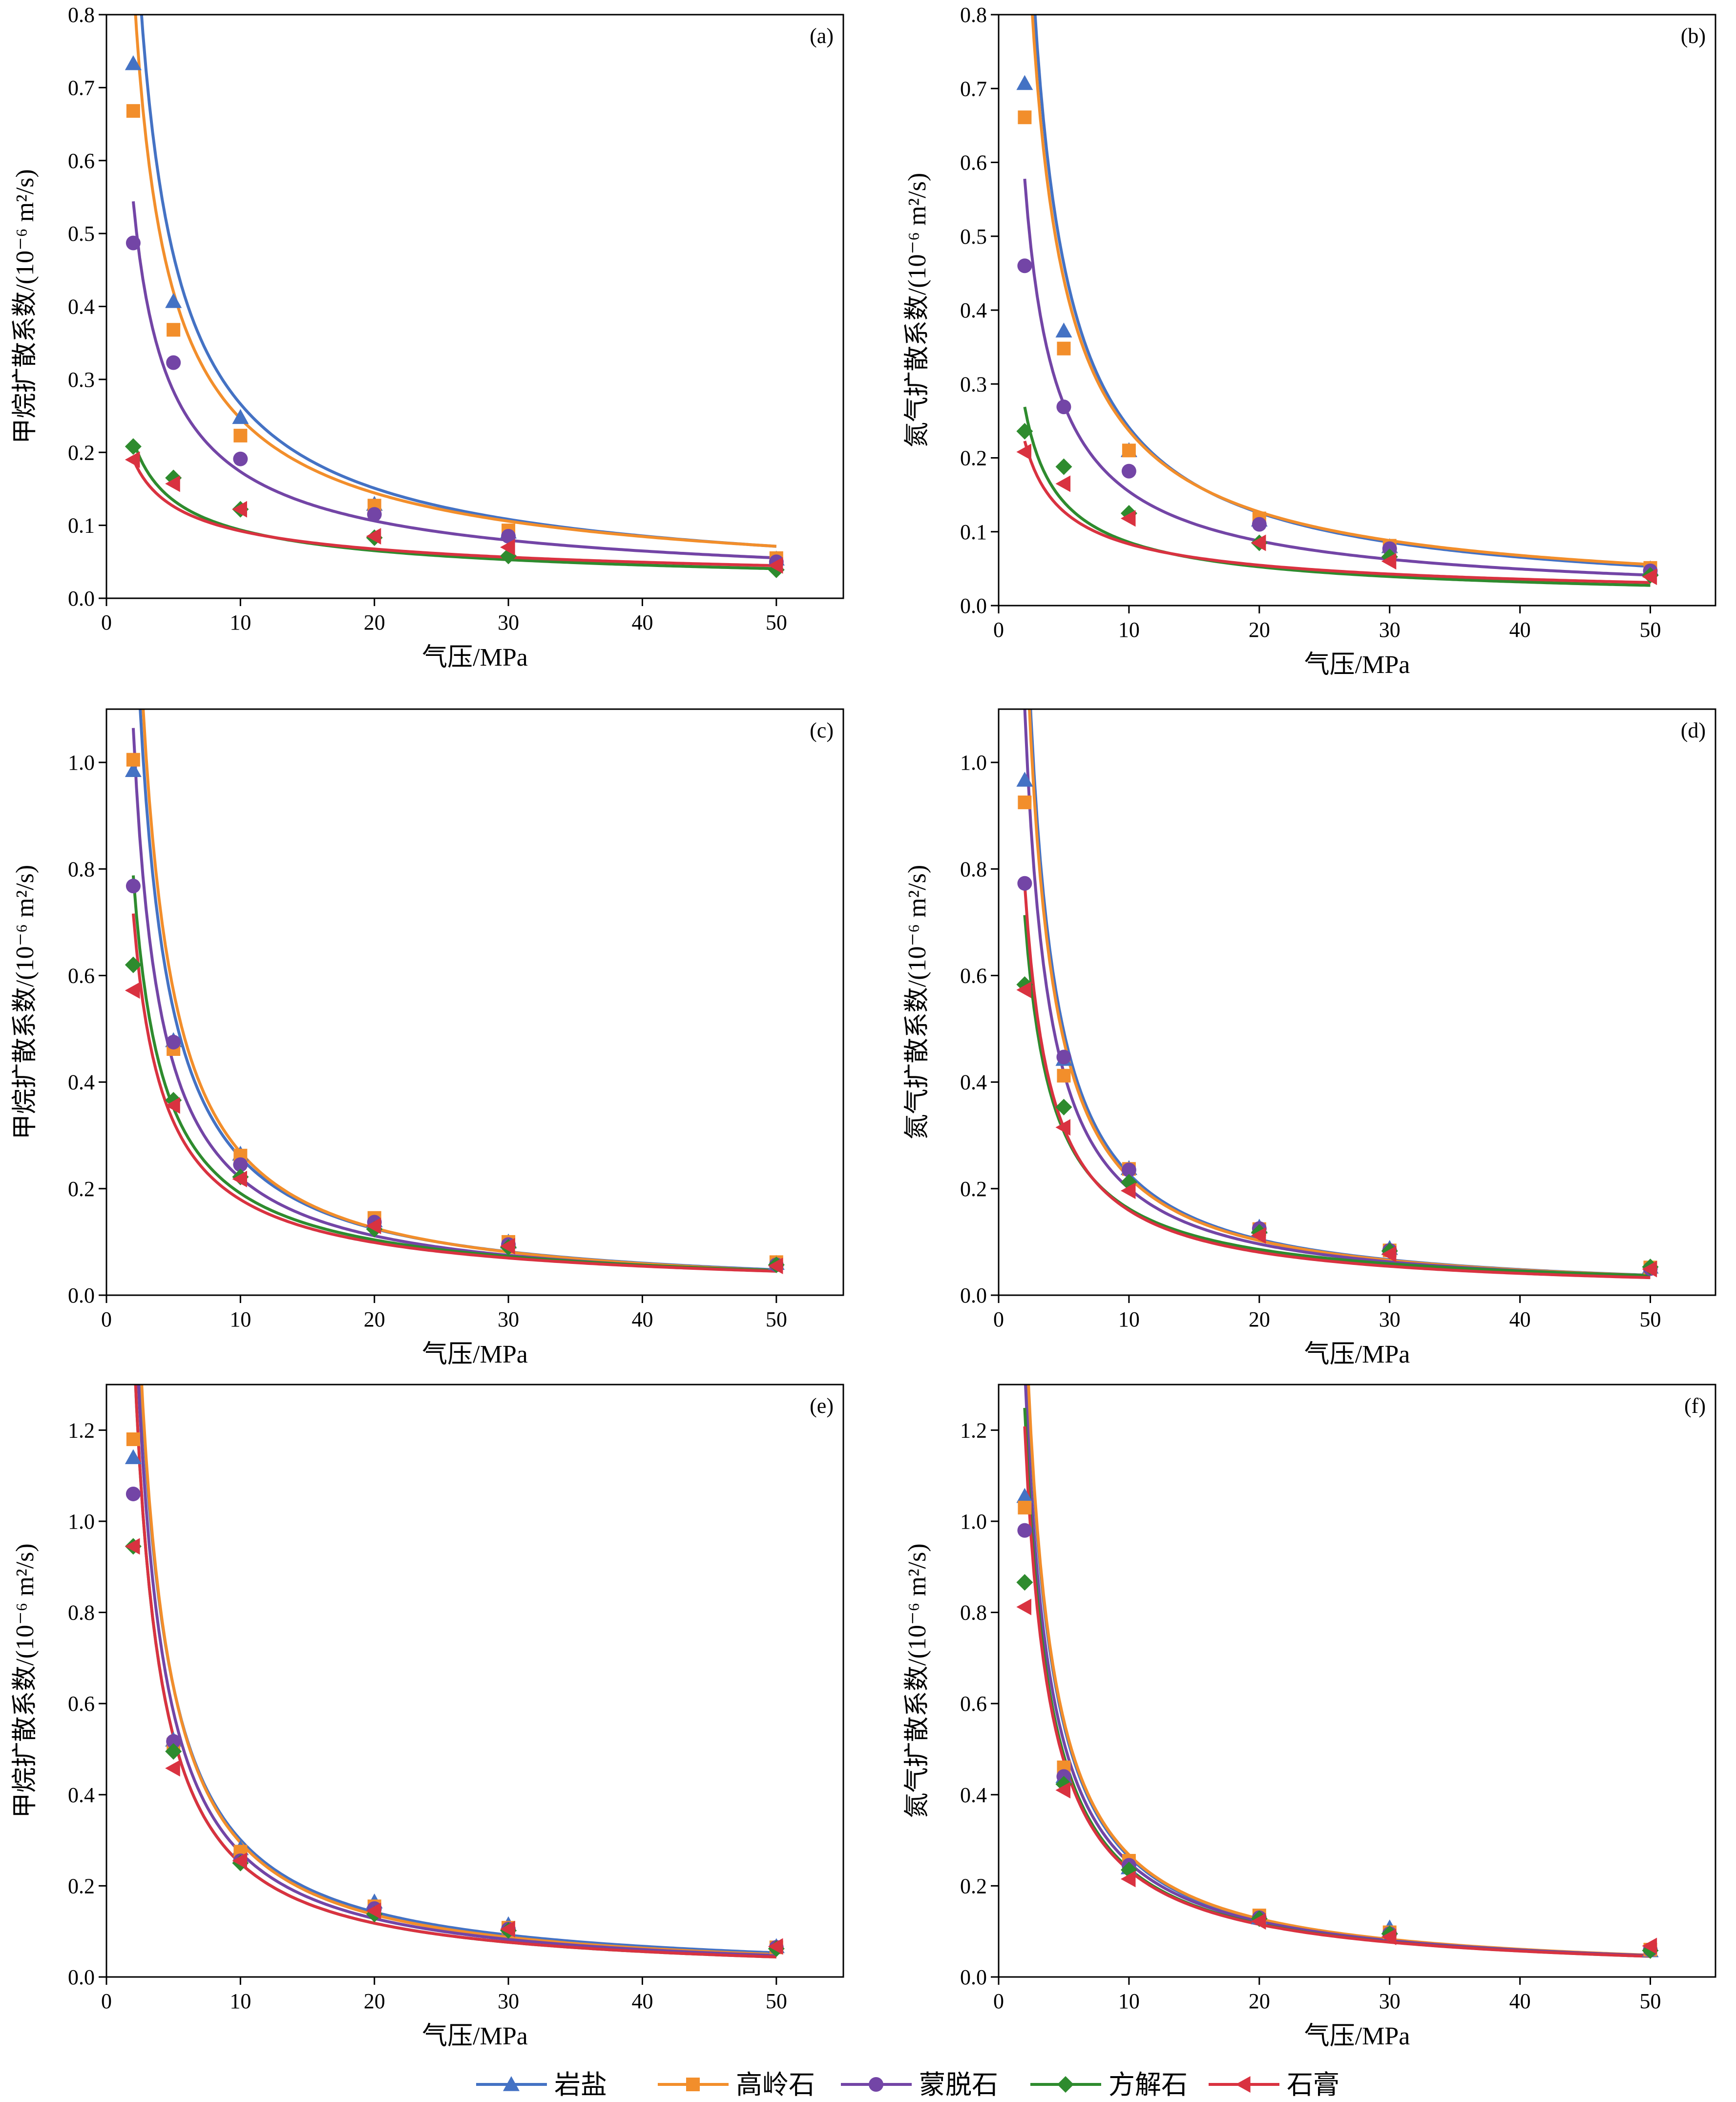 This screenshot has width=1736, height=2102. Describe the element at coordinates (580, 2085) in the screenshot. I see `legend-label-1: 岩盐` at that location.